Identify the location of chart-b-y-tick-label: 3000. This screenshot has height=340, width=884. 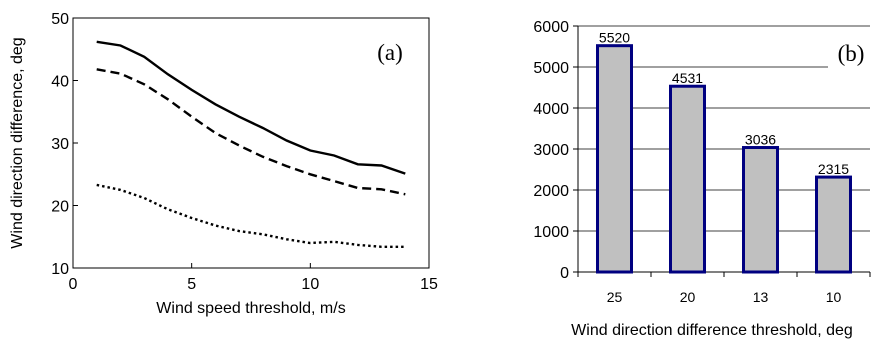
(551, 150).